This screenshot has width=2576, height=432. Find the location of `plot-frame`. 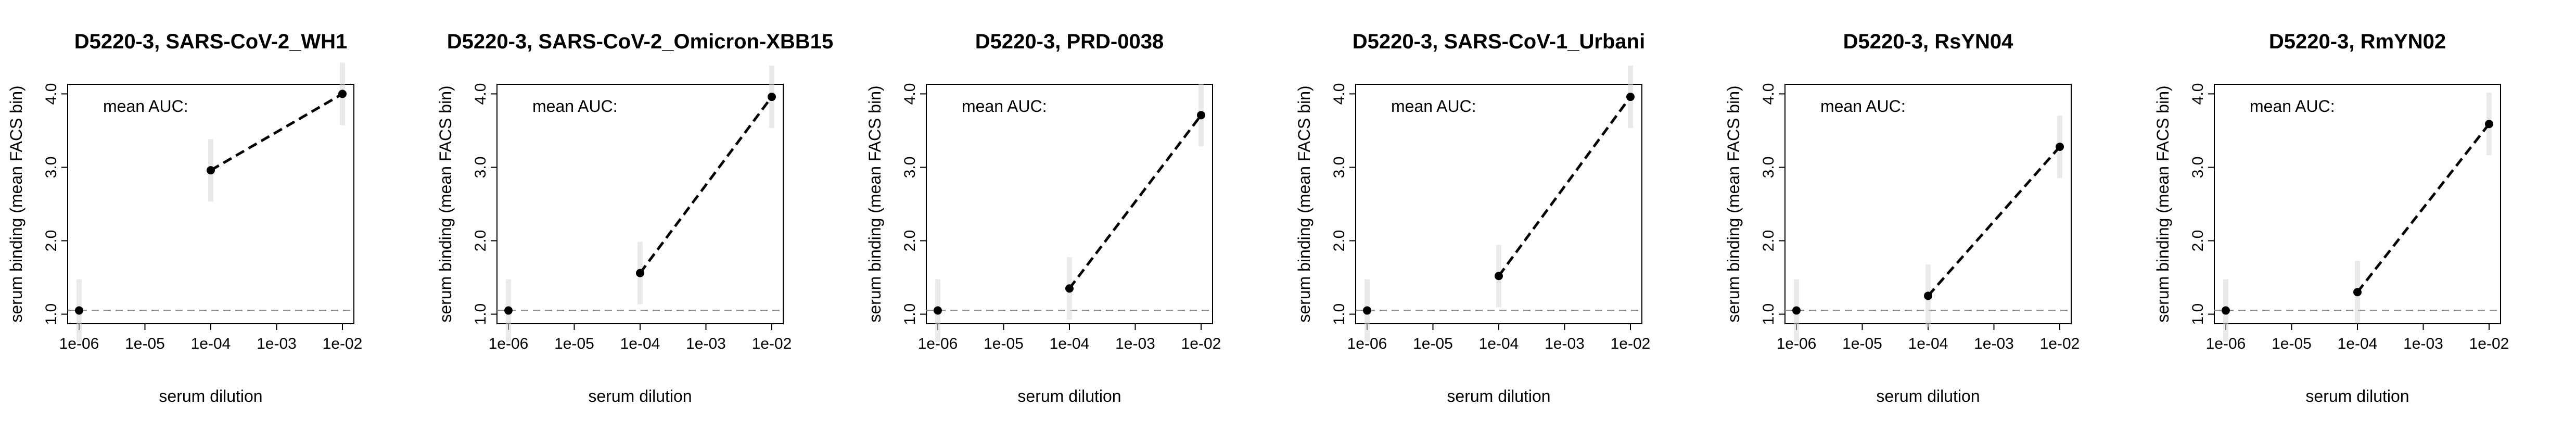

plot-frame is located at coordinates (210, 204).